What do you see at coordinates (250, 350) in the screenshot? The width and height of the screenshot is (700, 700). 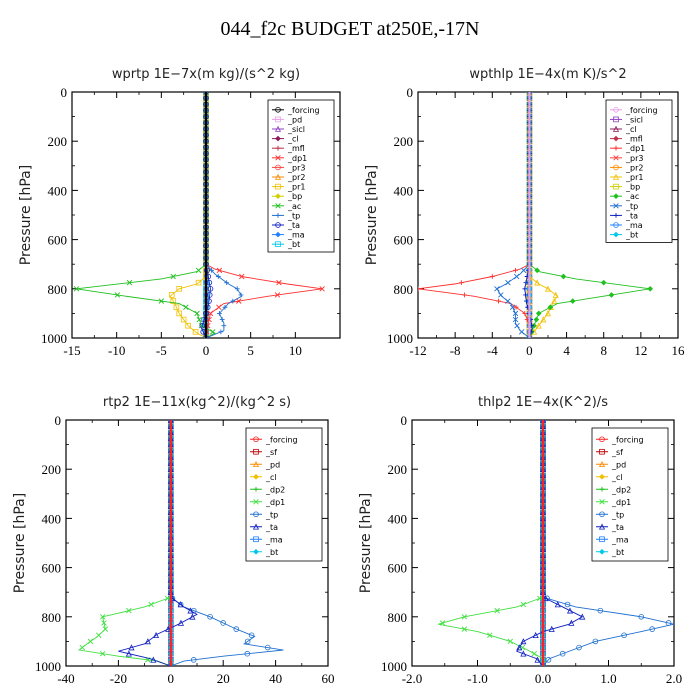 I see `x-tick-label: 5` at bounding box center [250, 350].